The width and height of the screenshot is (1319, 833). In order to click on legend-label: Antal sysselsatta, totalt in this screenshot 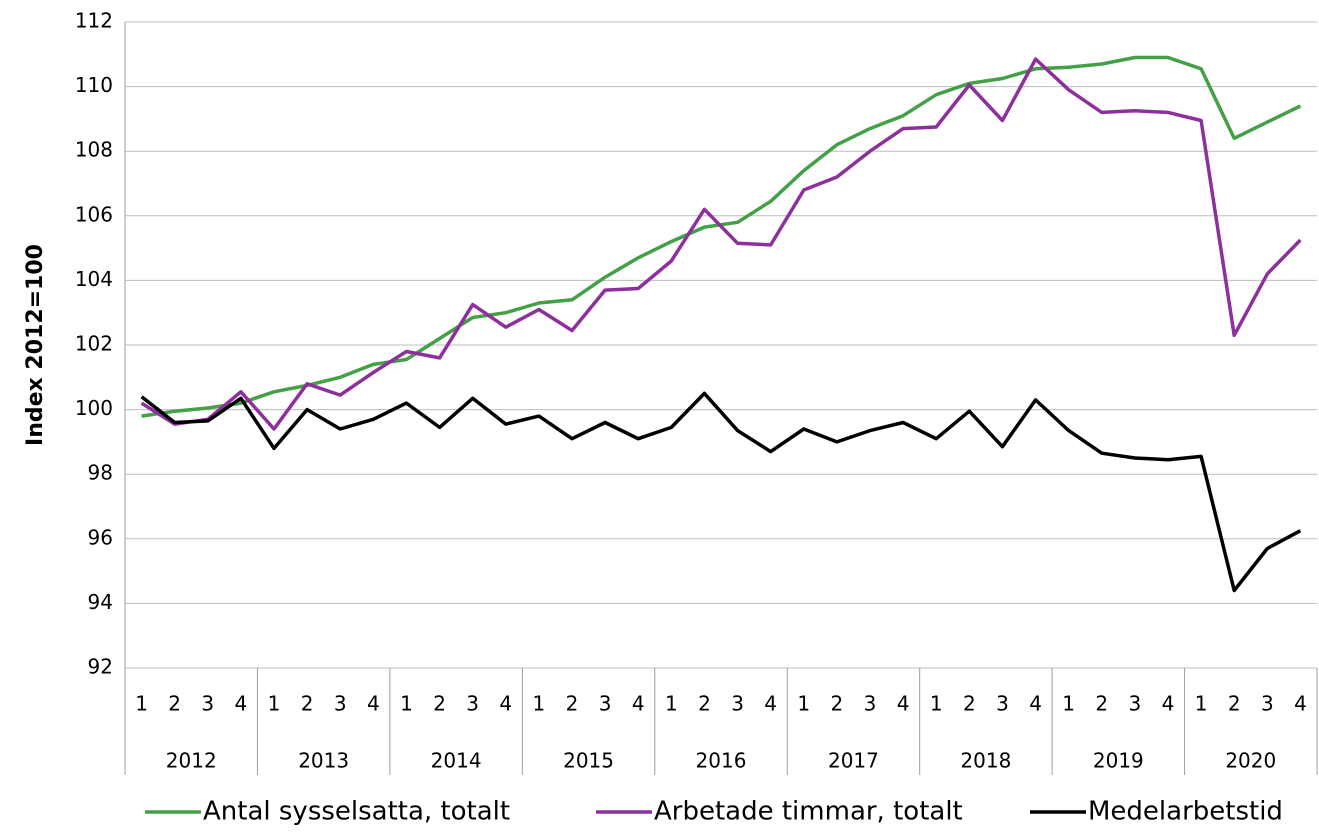, I will do `click(356, 812)`.